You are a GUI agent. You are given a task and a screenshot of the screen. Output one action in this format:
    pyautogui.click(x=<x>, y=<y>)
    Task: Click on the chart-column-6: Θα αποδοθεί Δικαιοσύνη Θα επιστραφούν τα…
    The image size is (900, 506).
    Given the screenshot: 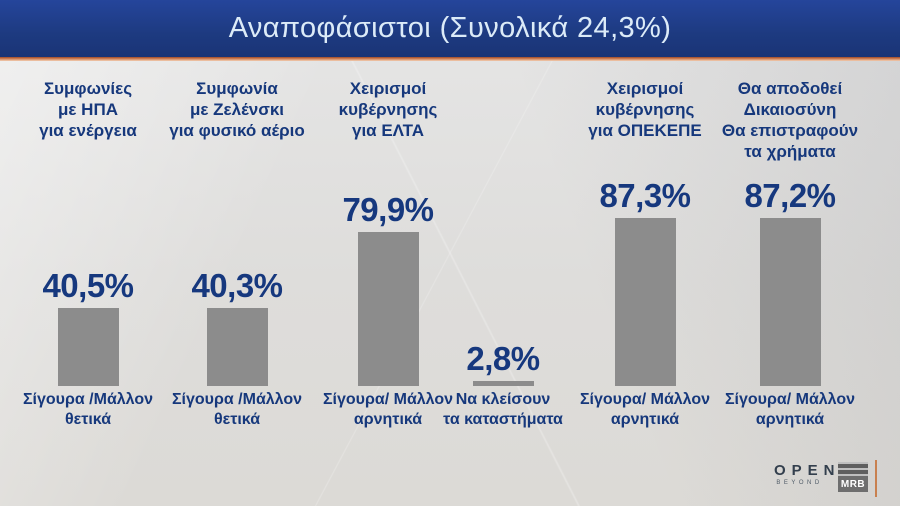 What is the action you would take?
    pyautogui.click(x=790, y=250)
    